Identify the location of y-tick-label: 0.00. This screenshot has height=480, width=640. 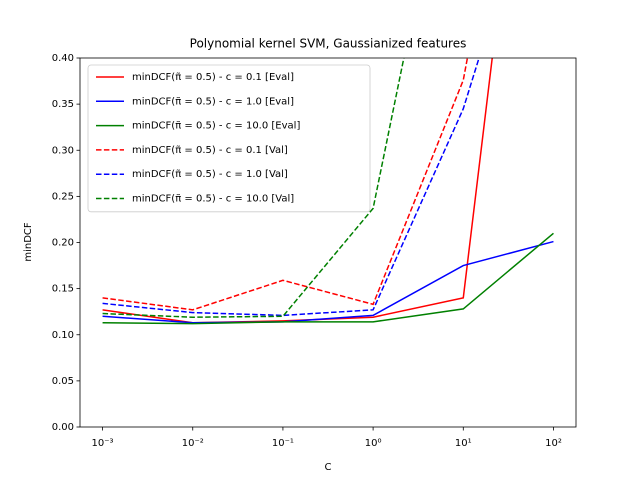
(63, 427).